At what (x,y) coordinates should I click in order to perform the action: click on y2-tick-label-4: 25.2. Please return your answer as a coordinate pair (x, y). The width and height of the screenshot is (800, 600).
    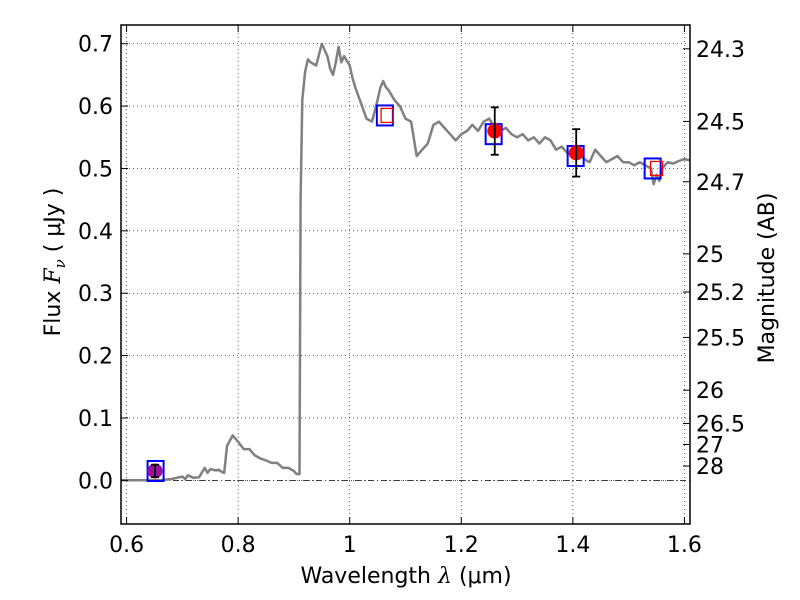
    Looking at the image, I should click on (720, 293).